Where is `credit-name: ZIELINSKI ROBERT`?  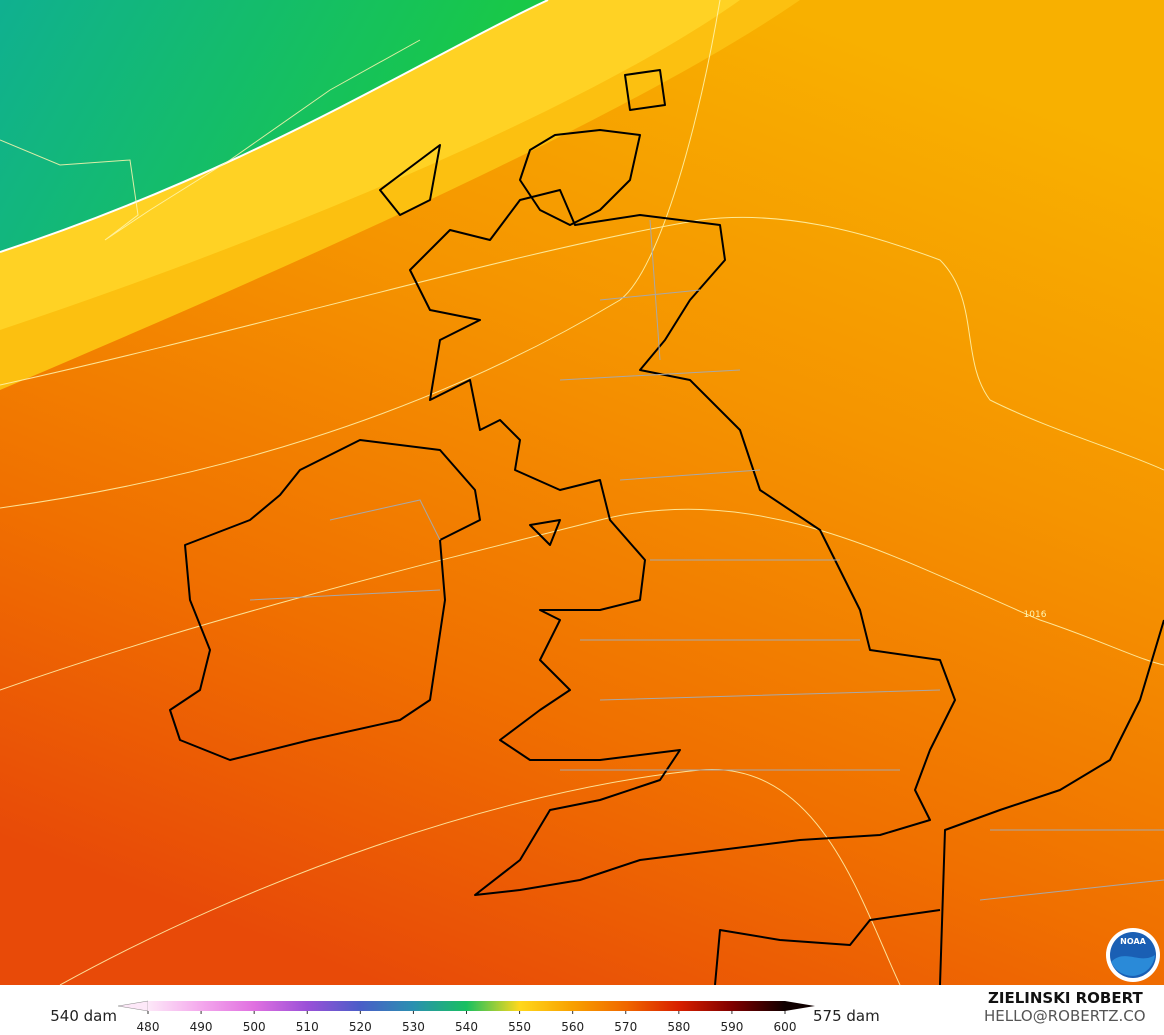
credit-name: ZIELINSKI ROBERT is located at coordinates (1065, 998).